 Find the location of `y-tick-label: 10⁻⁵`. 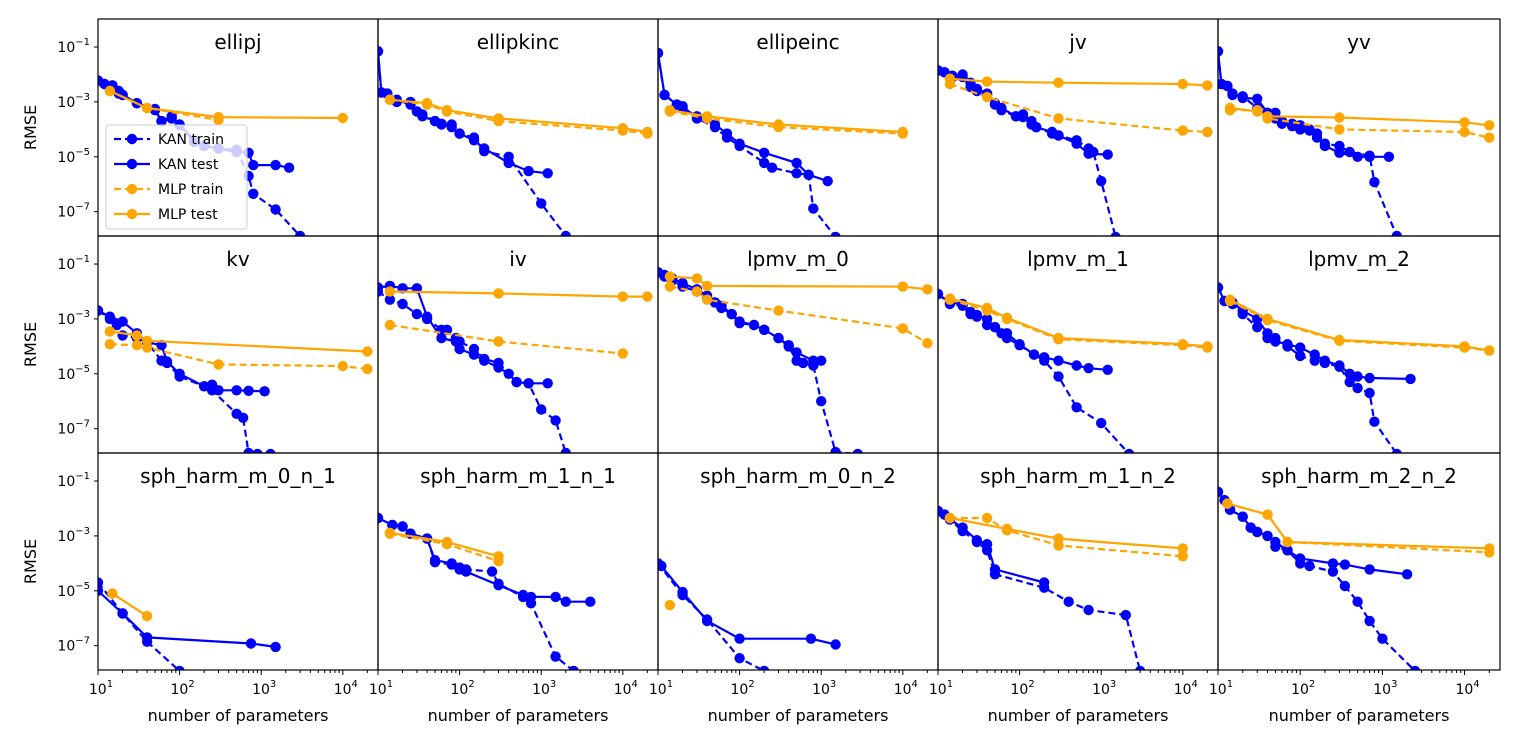

y-tick-label: 10⁻⁵ is located at coordinates (73, 156).